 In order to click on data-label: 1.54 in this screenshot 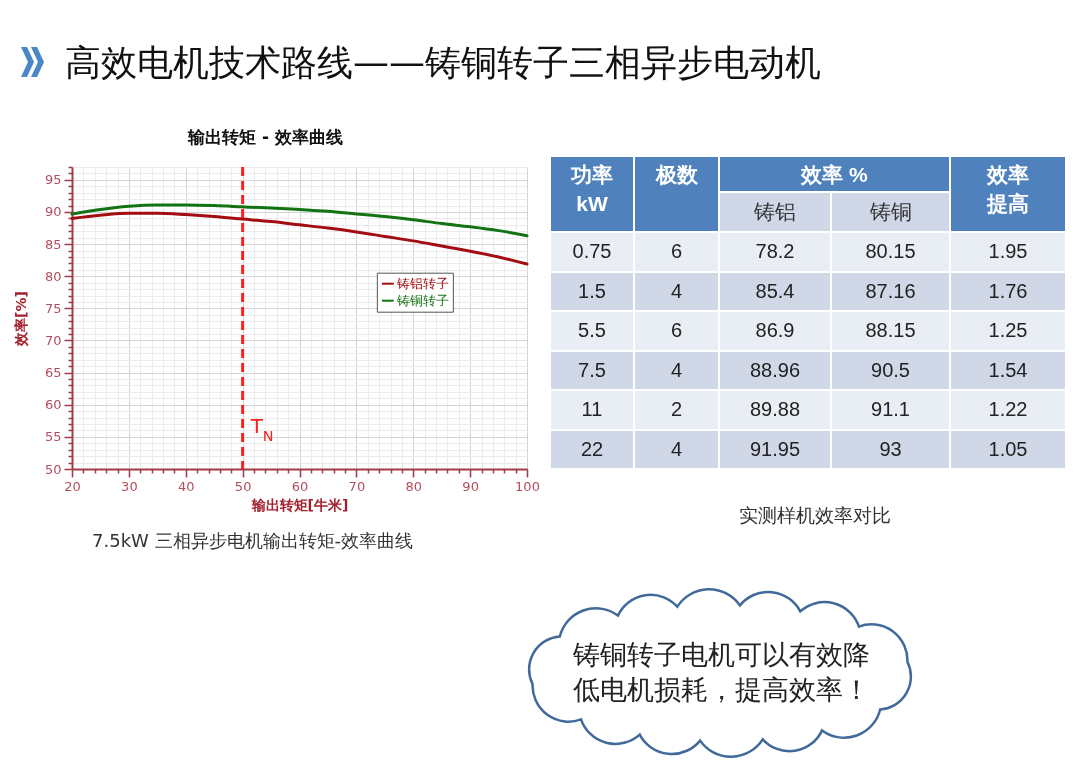, I will do `click(1008, 369)`.